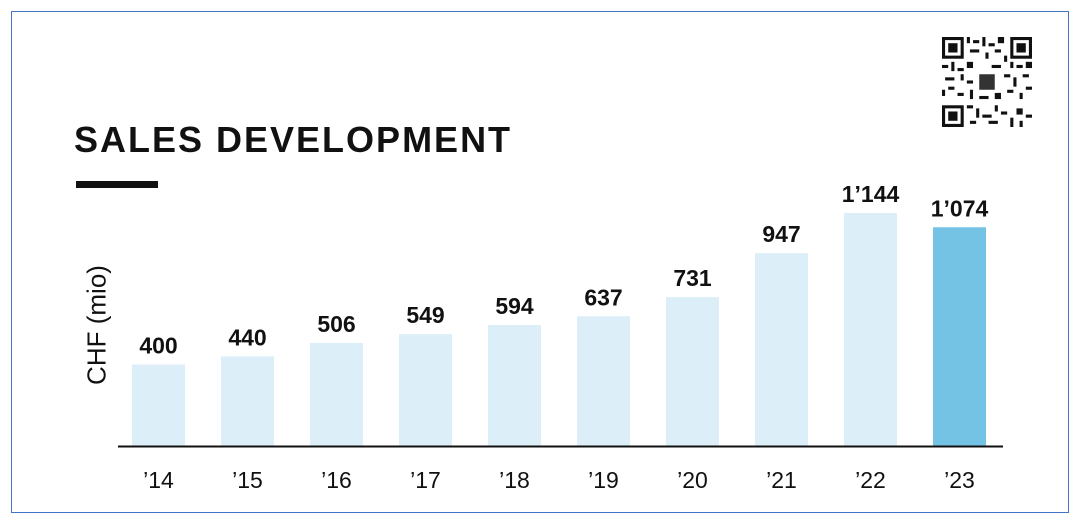 This screenshot has height=524, width=1080. What do you see at coordinates (603, 480) in the screenshot?
I see `x-tick-label-5: ’19` at bounding box center [603, 480].